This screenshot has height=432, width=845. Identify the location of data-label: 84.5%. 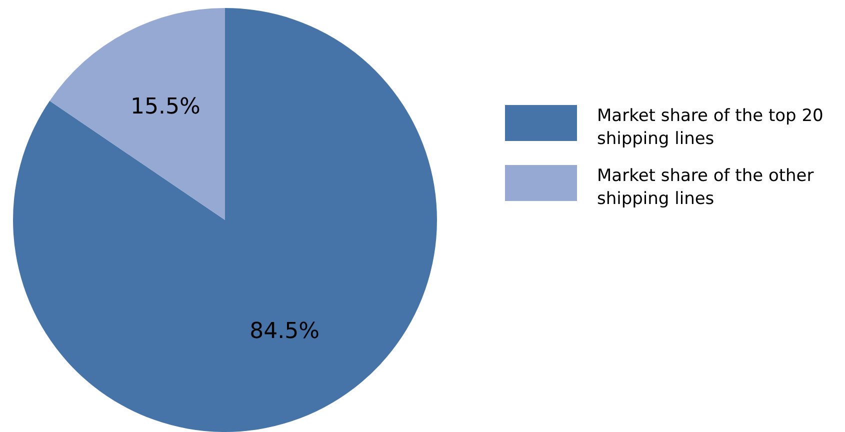
(285, 331).